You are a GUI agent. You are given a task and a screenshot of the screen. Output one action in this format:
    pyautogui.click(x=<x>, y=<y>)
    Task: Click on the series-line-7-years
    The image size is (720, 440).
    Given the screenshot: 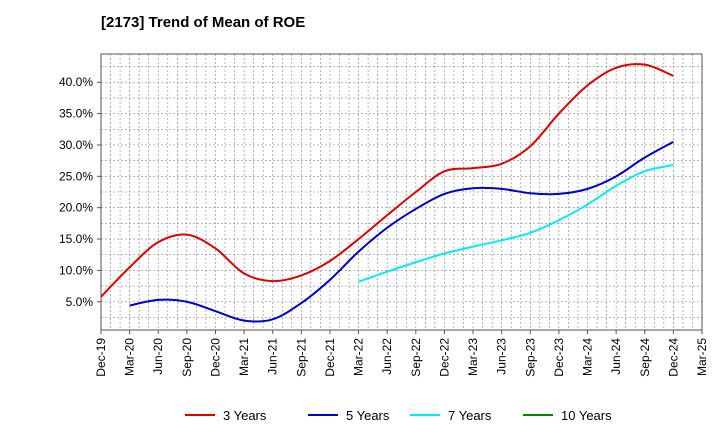 What is the action you would take?
    pyautogui.click(x=516, y=223)
    